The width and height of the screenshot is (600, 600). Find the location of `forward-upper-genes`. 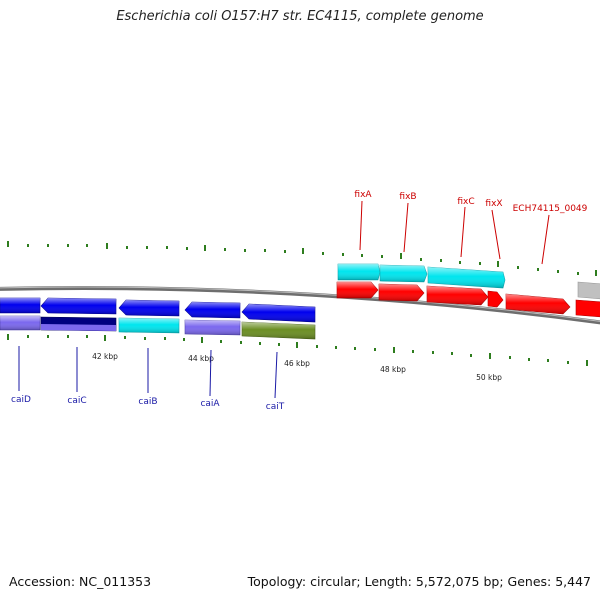

forward-upper-genes is located at coordinates (468, 281).